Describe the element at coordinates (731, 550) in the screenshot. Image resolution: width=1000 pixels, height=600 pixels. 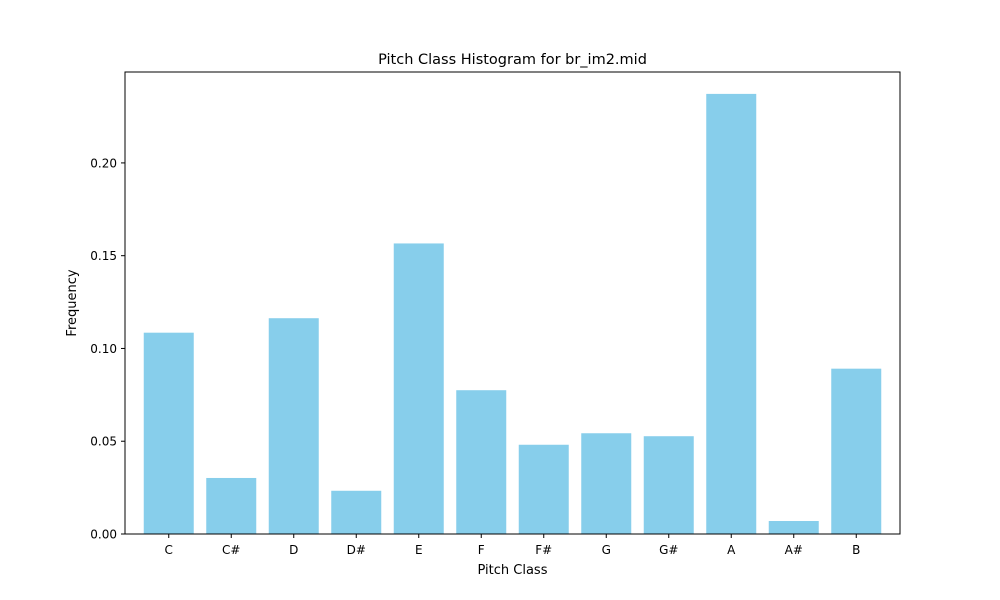
I see `x-tick-label: A` at that location.